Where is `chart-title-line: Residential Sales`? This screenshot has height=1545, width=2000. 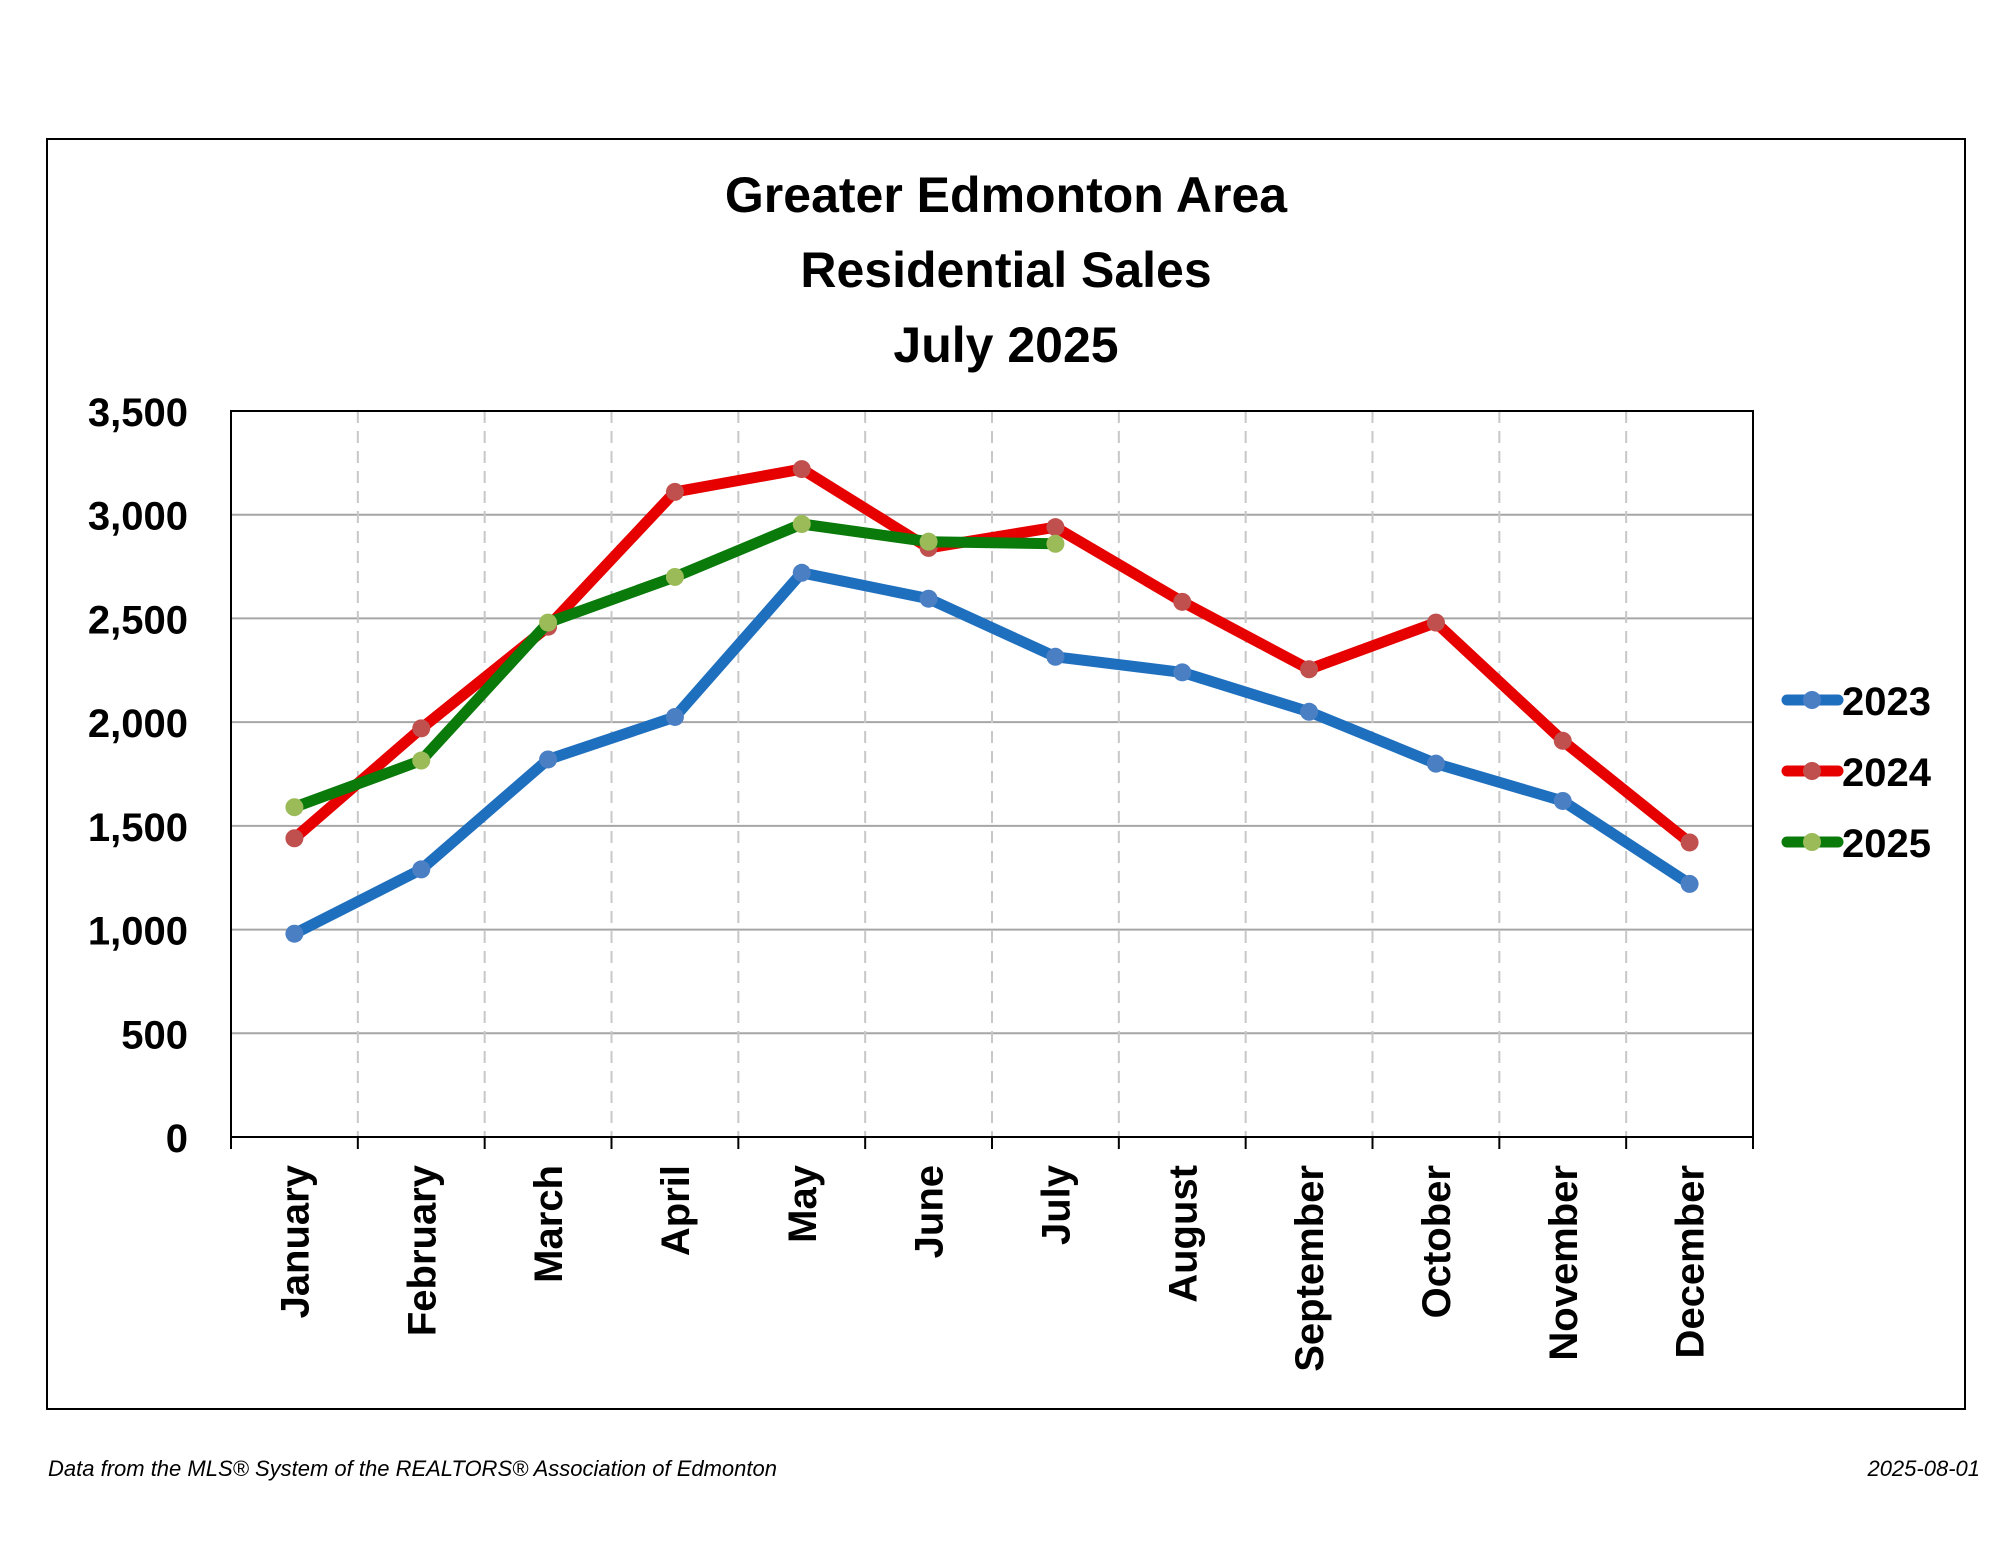
chart-title-line: Residential Sales is located at coordinates (1005, 270).